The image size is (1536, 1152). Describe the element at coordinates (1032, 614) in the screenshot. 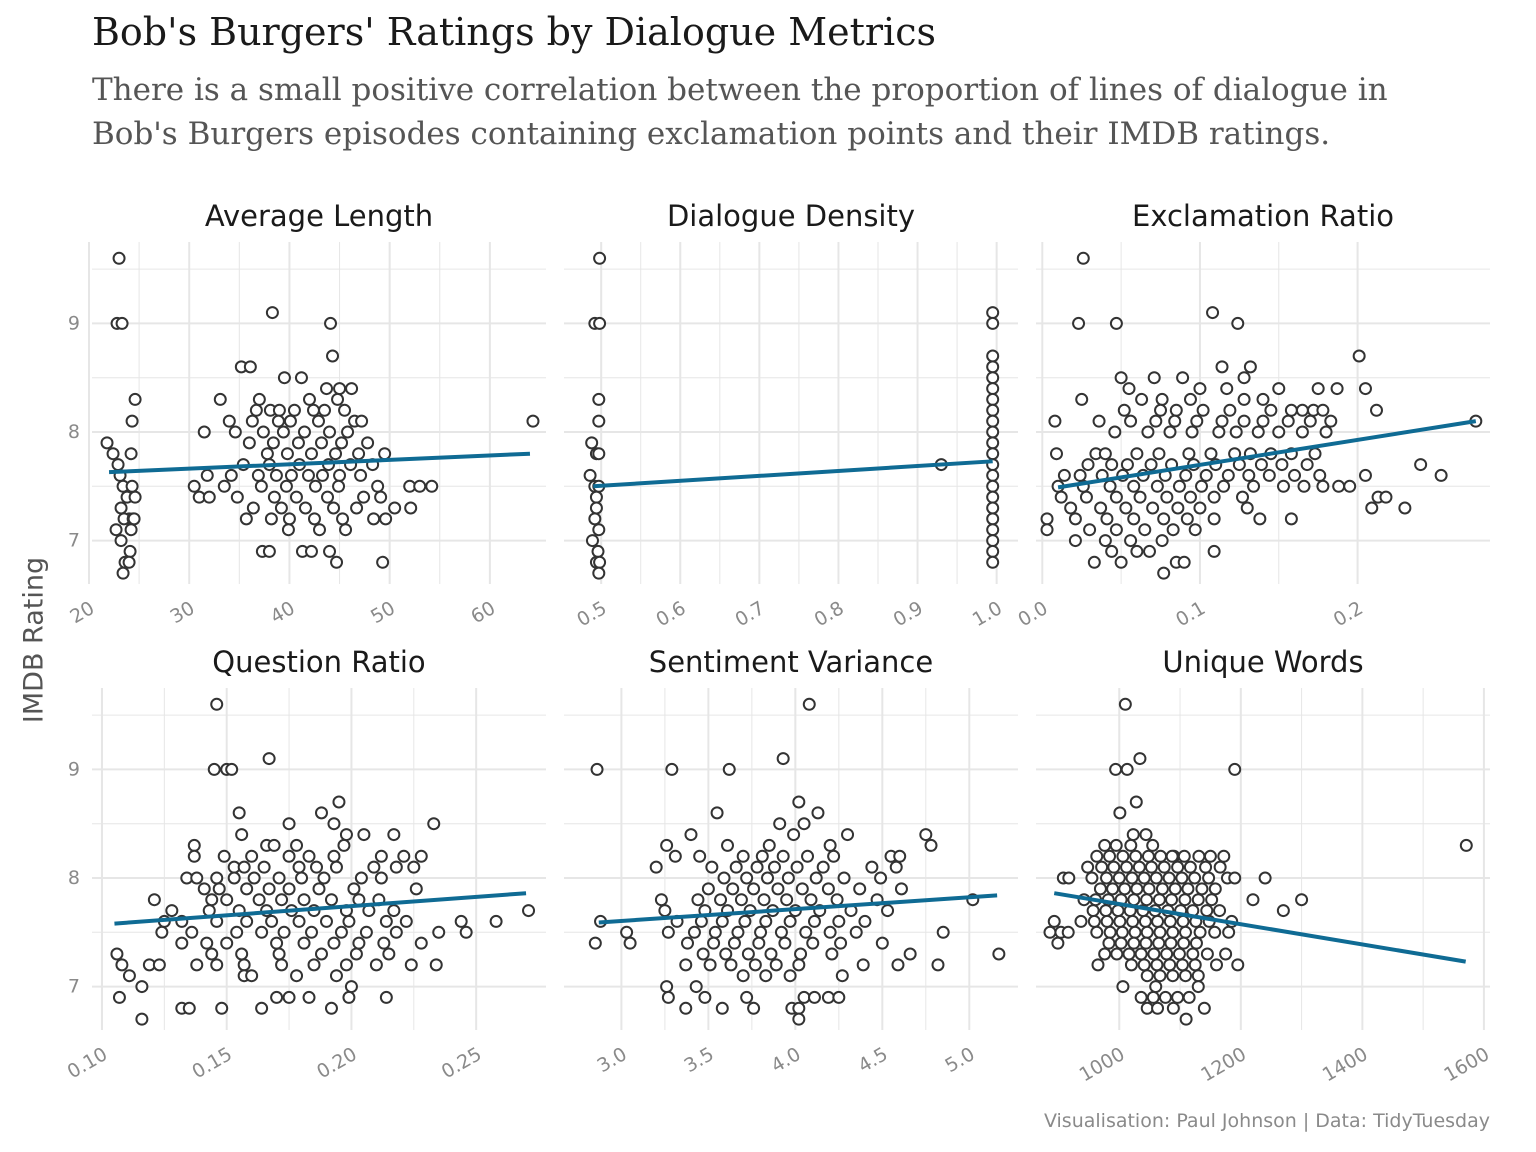

I see `x-tick-label: 0.0` at that location.